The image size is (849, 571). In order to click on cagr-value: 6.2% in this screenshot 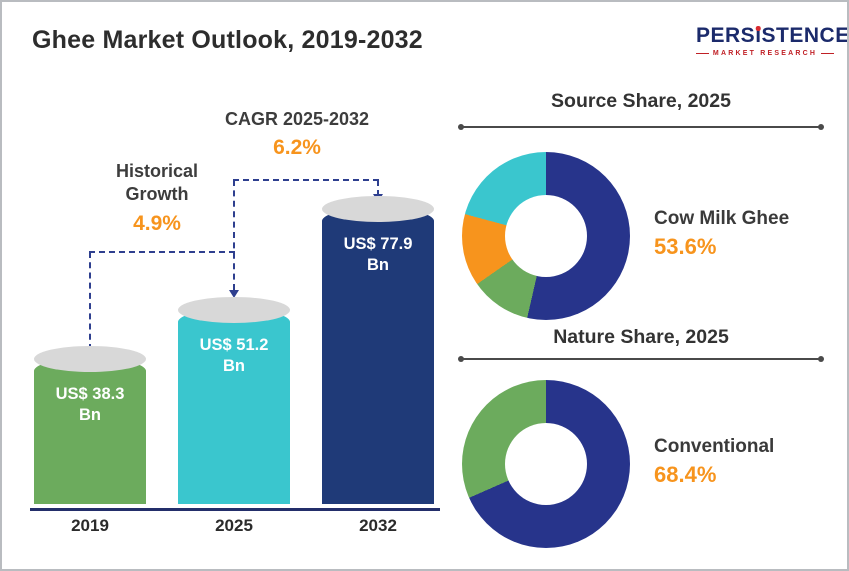, I will do `click(297, 147)`.